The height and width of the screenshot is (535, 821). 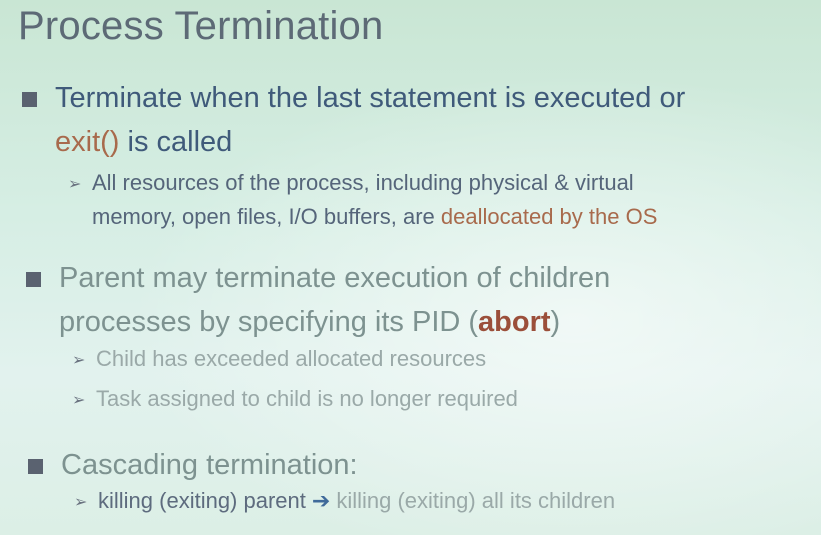 I want to click on slide-title: Process Termination, so click(x=201, y=26).